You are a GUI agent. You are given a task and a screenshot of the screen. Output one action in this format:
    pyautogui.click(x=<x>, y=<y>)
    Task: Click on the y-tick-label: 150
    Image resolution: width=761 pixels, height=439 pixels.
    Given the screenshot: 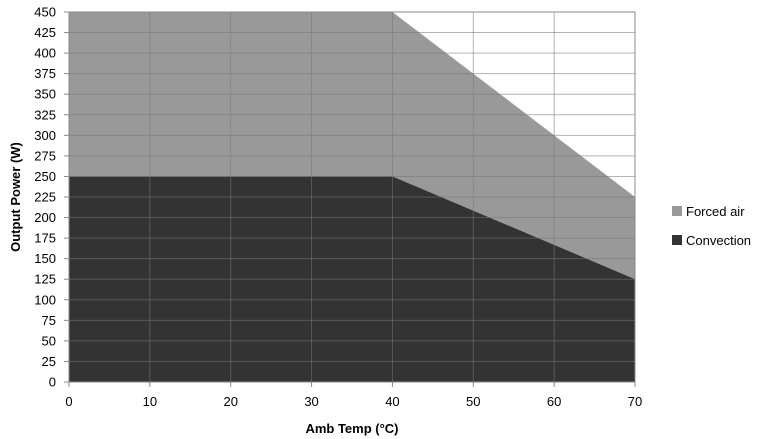 What is the action you would take?
    pyautogui.click(x=45, y=258)
    